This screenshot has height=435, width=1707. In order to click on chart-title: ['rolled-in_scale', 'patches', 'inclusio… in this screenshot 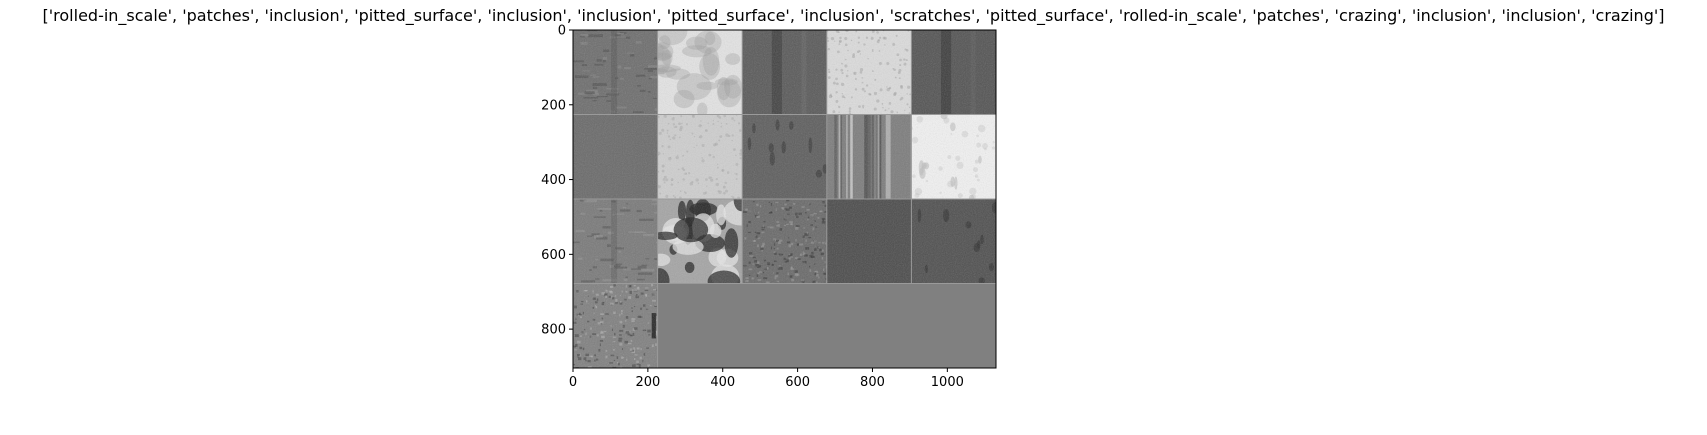, I will do `click(853, 15)`.